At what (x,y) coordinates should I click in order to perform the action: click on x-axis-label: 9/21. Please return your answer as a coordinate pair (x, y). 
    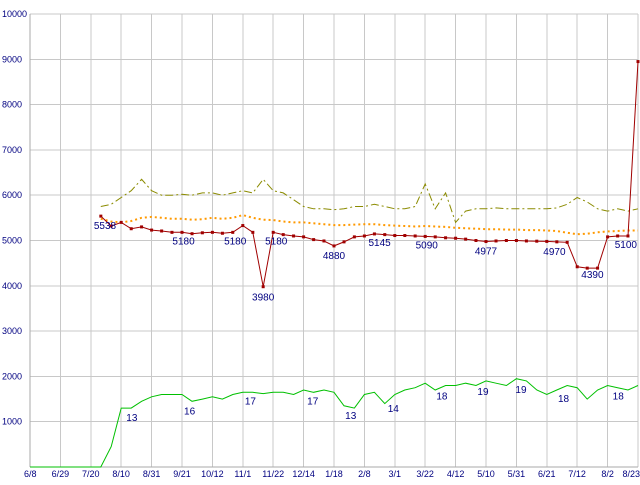
    Looking at the image, I should click on (182, 474).